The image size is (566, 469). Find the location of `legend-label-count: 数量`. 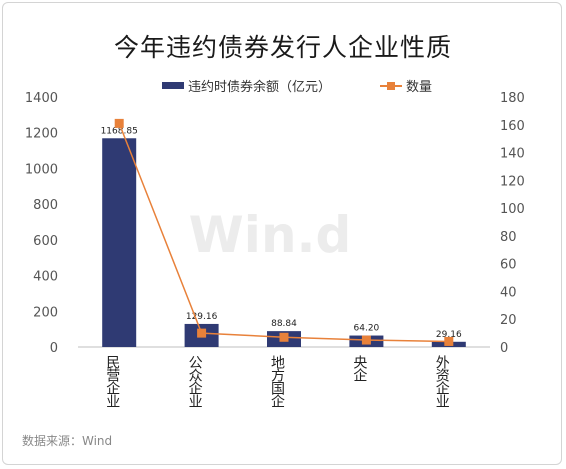

legend-label-count: 数量 is located at coordinates (419, 87).